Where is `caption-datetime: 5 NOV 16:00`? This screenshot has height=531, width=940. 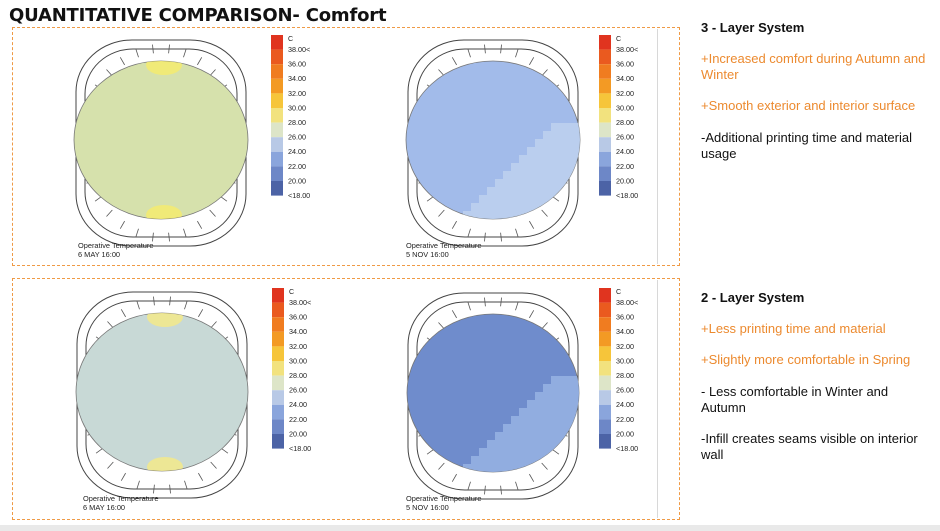
caption-datetime: 5 NOV 16:00 is located at coordinates (427, 507).